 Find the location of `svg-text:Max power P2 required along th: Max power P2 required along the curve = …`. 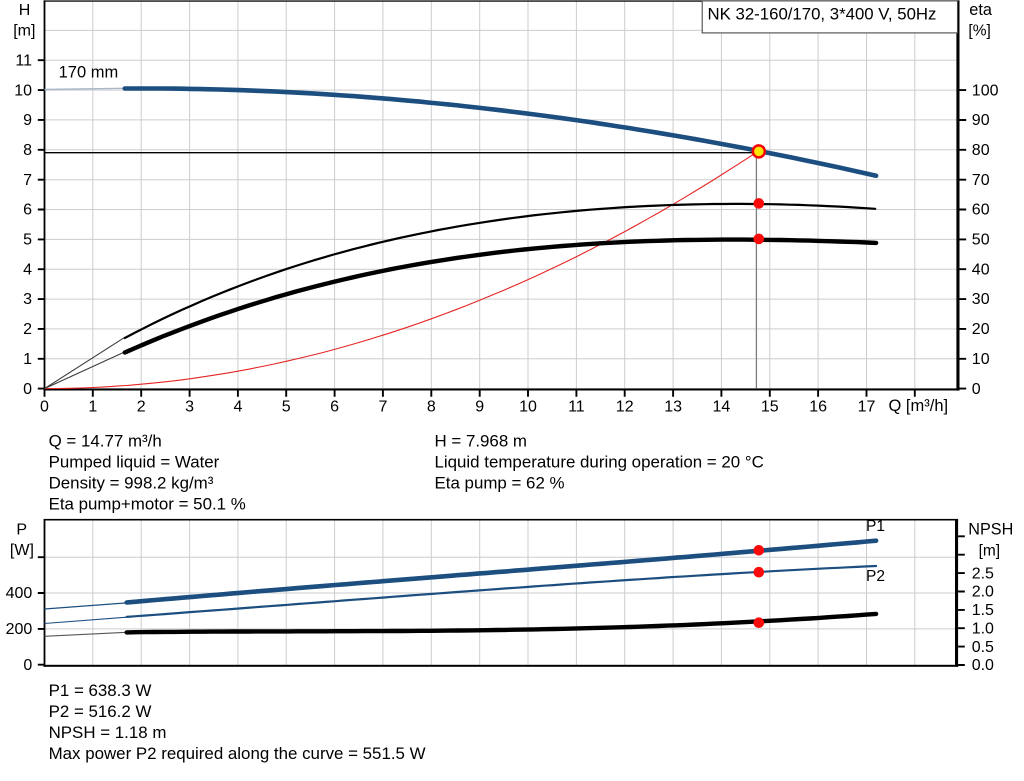

svg-text:Max power P2 required along th: Max power P2 required along the curve = … is located at coordinates (237, 753).